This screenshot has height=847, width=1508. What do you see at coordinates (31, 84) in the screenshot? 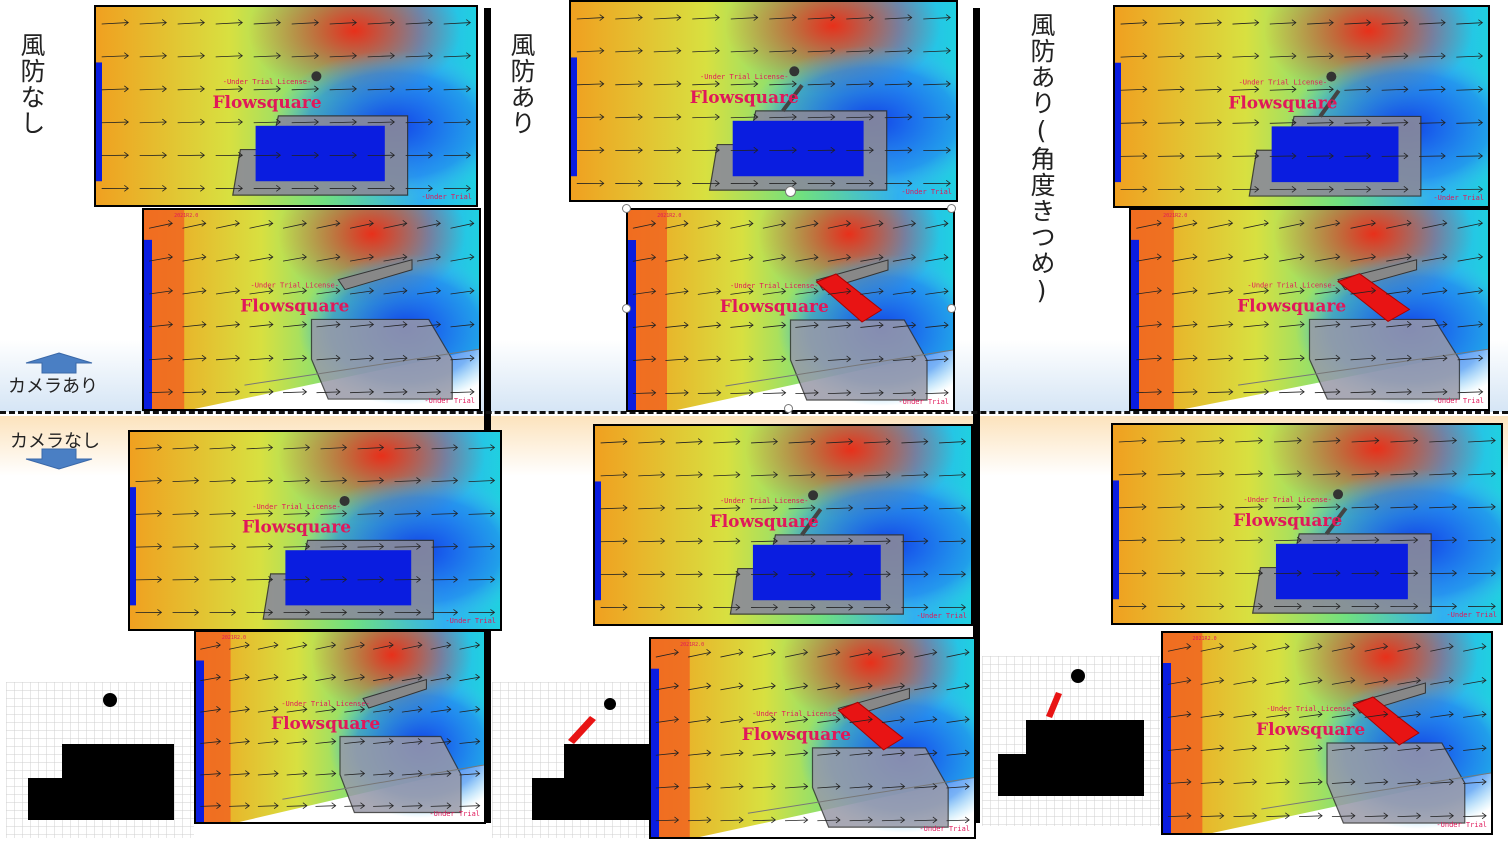
I see `column-label-no-windshield: 風防なし` at bounding box center [31, 84].